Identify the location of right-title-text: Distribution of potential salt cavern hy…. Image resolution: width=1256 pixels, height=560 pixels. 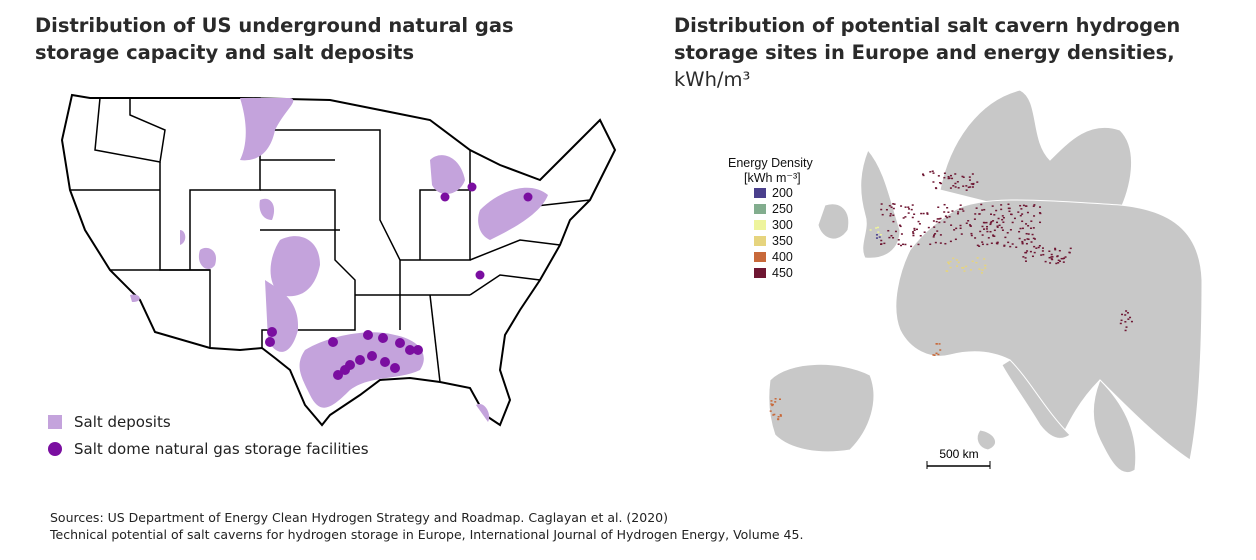
(927, 39).